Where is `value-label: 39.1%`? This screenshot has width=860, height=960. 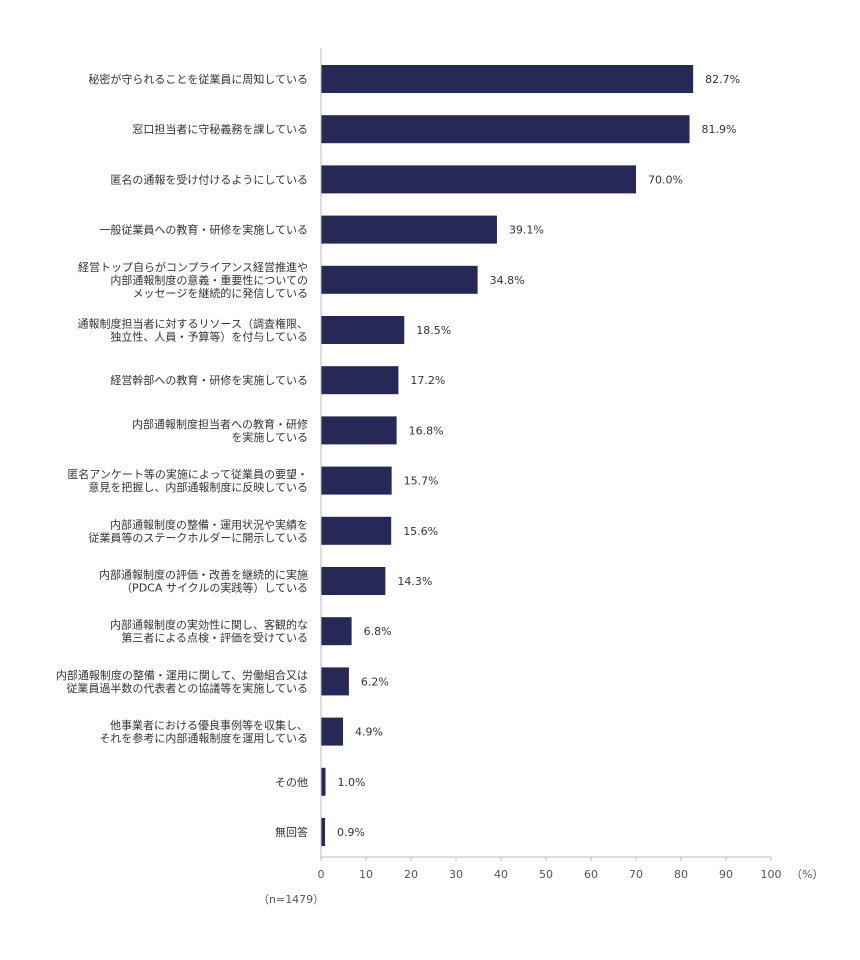
value-label: 39.1% is located at coordinates (526, 230).